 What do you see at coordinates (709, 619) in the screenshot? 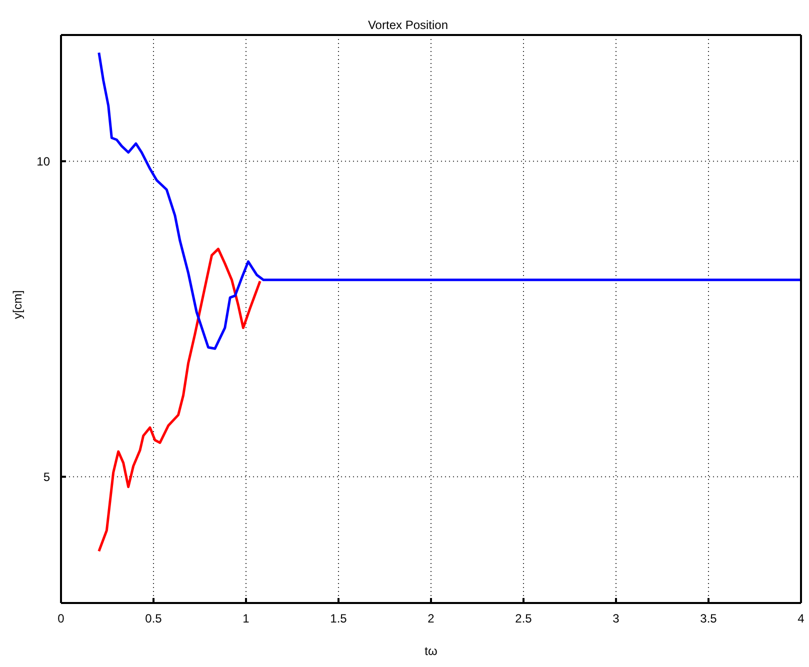
I see `x-tick-label: 3.5` at bounding box center [709, 619].